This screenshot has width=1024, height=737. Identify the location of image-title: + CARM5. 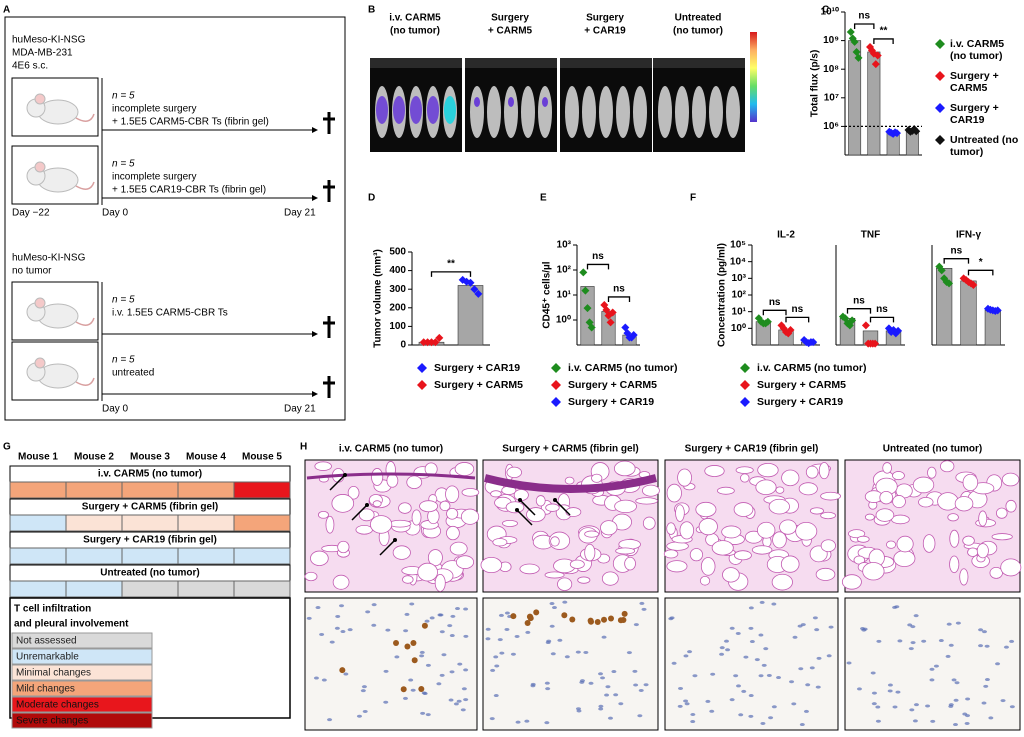
(510, 31).